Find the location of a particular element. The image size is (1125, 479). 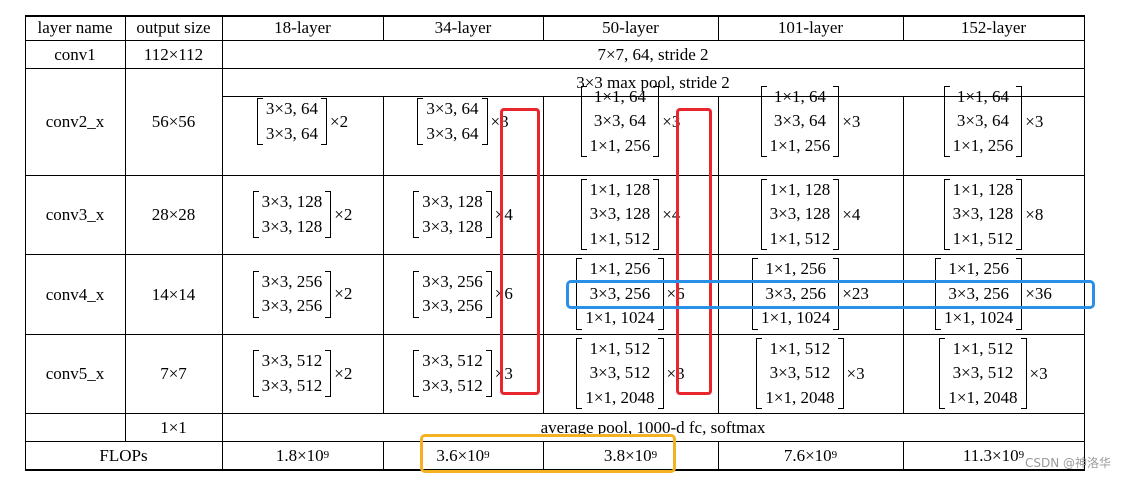

flops-101: 7.6×10 9 is located at coordinates (810, 455).